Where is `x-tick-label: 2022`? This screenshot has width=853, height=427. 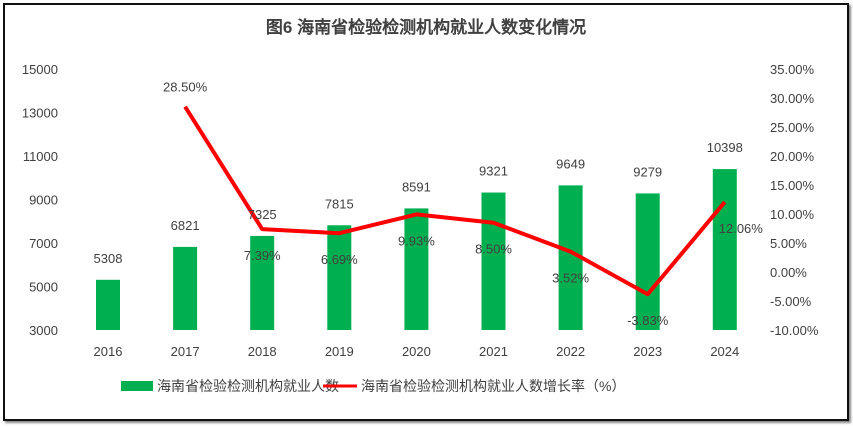 x-tick-label: 2022 is located at coordinates (570, 351).